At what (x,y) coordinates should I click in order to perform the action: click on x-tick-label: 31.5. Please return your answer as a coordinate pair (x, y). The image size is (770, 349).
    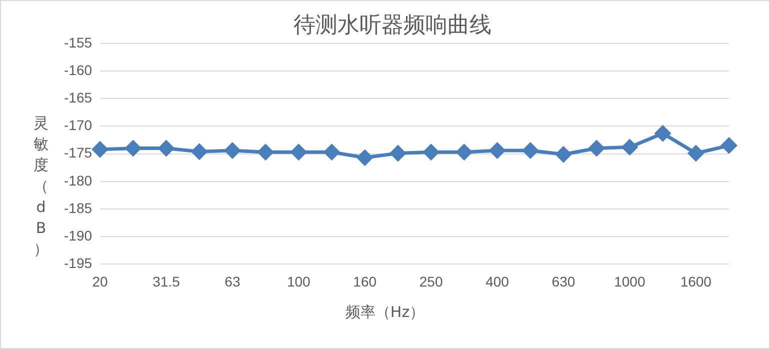
    Looking at the image, I should click on (166, 281).